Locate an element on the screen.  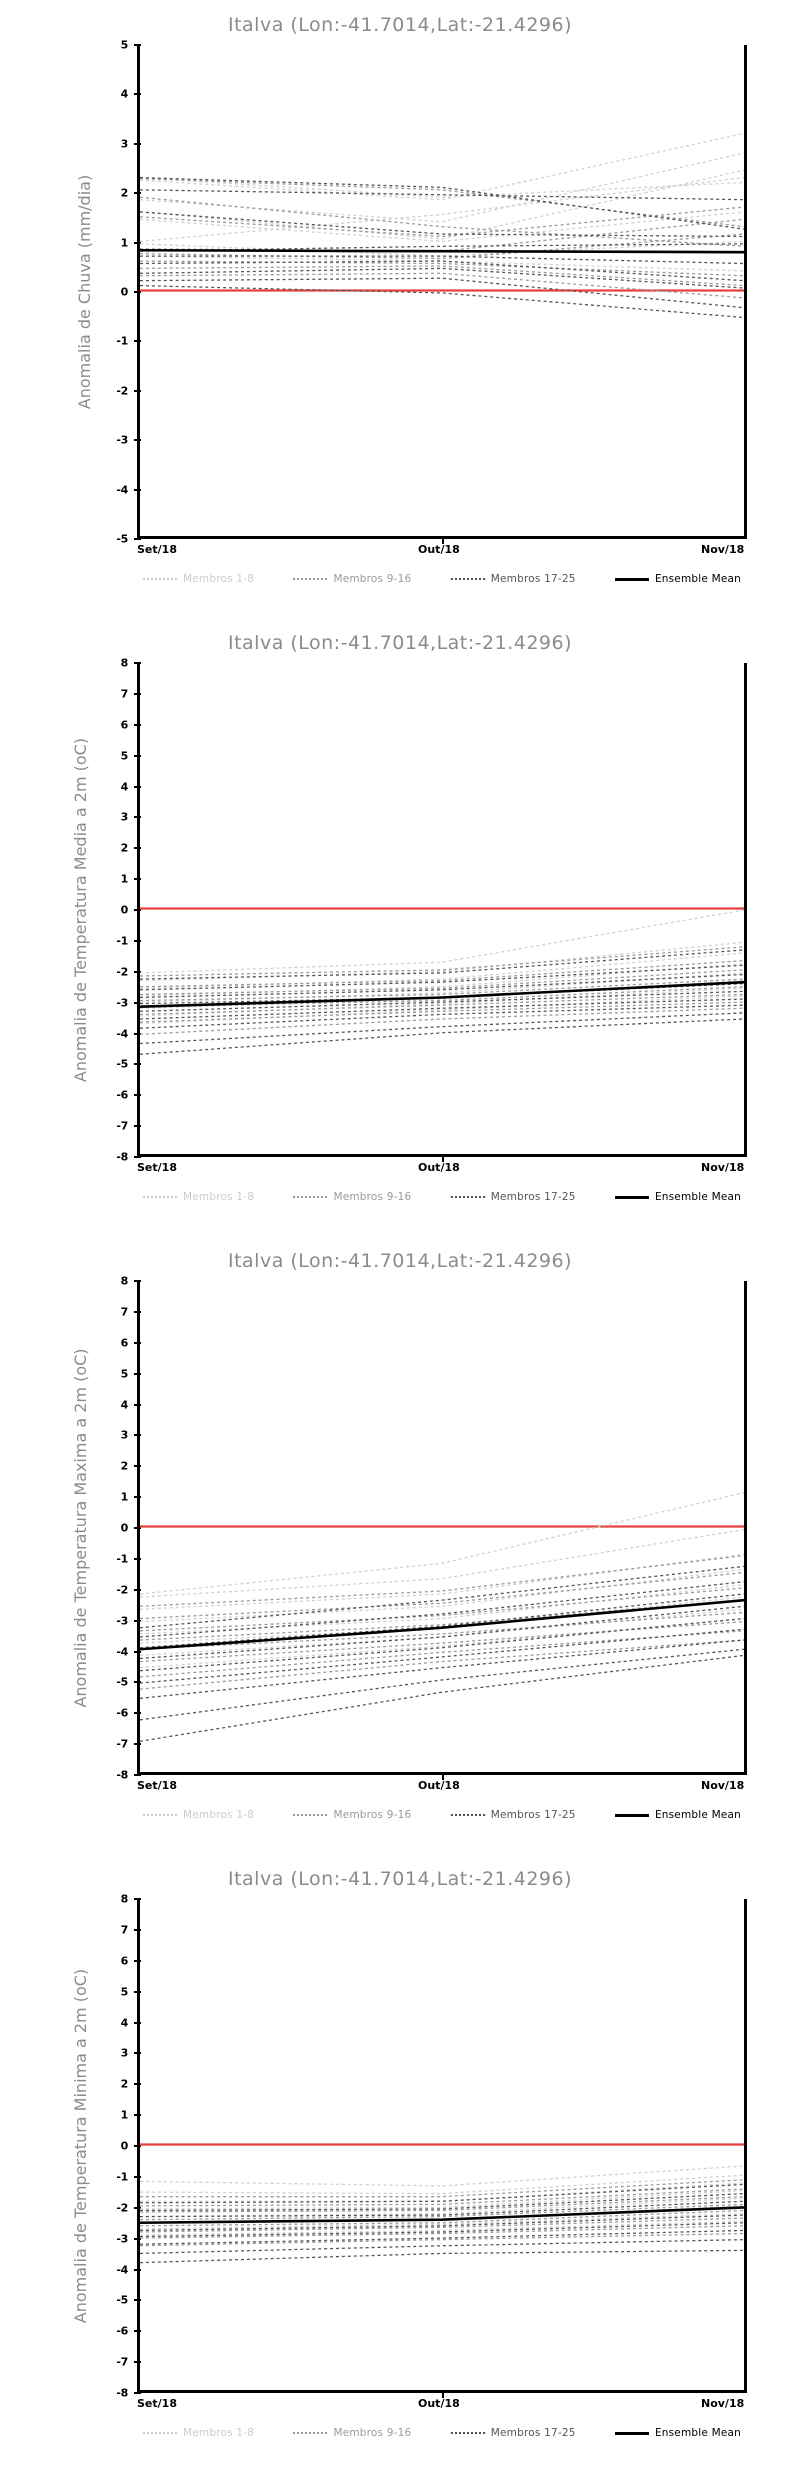
x-axis-tick-label: Nov/18 is located at coordinates (723, 1167).